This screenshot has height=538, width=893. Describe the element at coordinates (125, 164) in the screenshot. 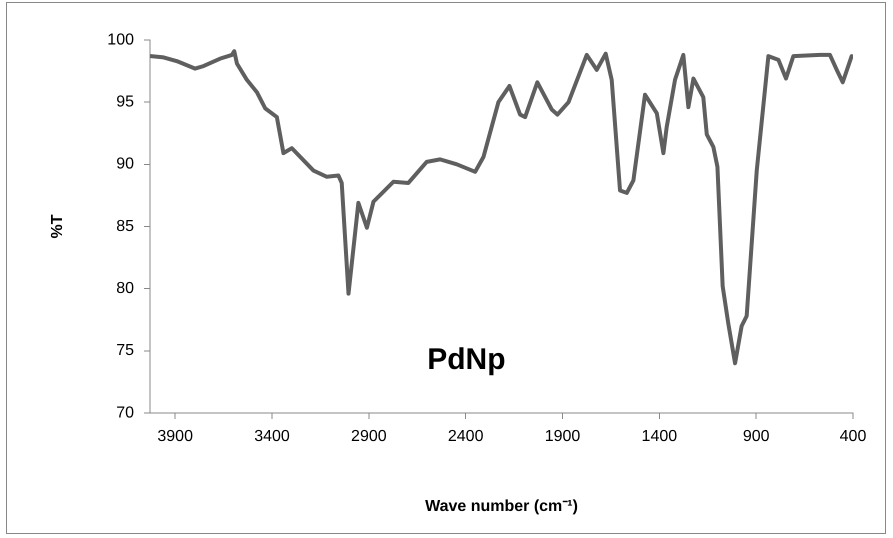

I see `y-tick-label: 90` at that location.